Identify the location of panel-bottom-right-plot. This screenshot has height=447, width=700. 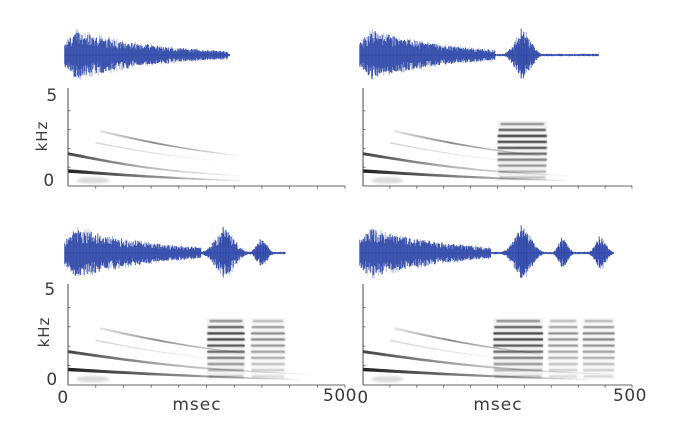
(496, 306).